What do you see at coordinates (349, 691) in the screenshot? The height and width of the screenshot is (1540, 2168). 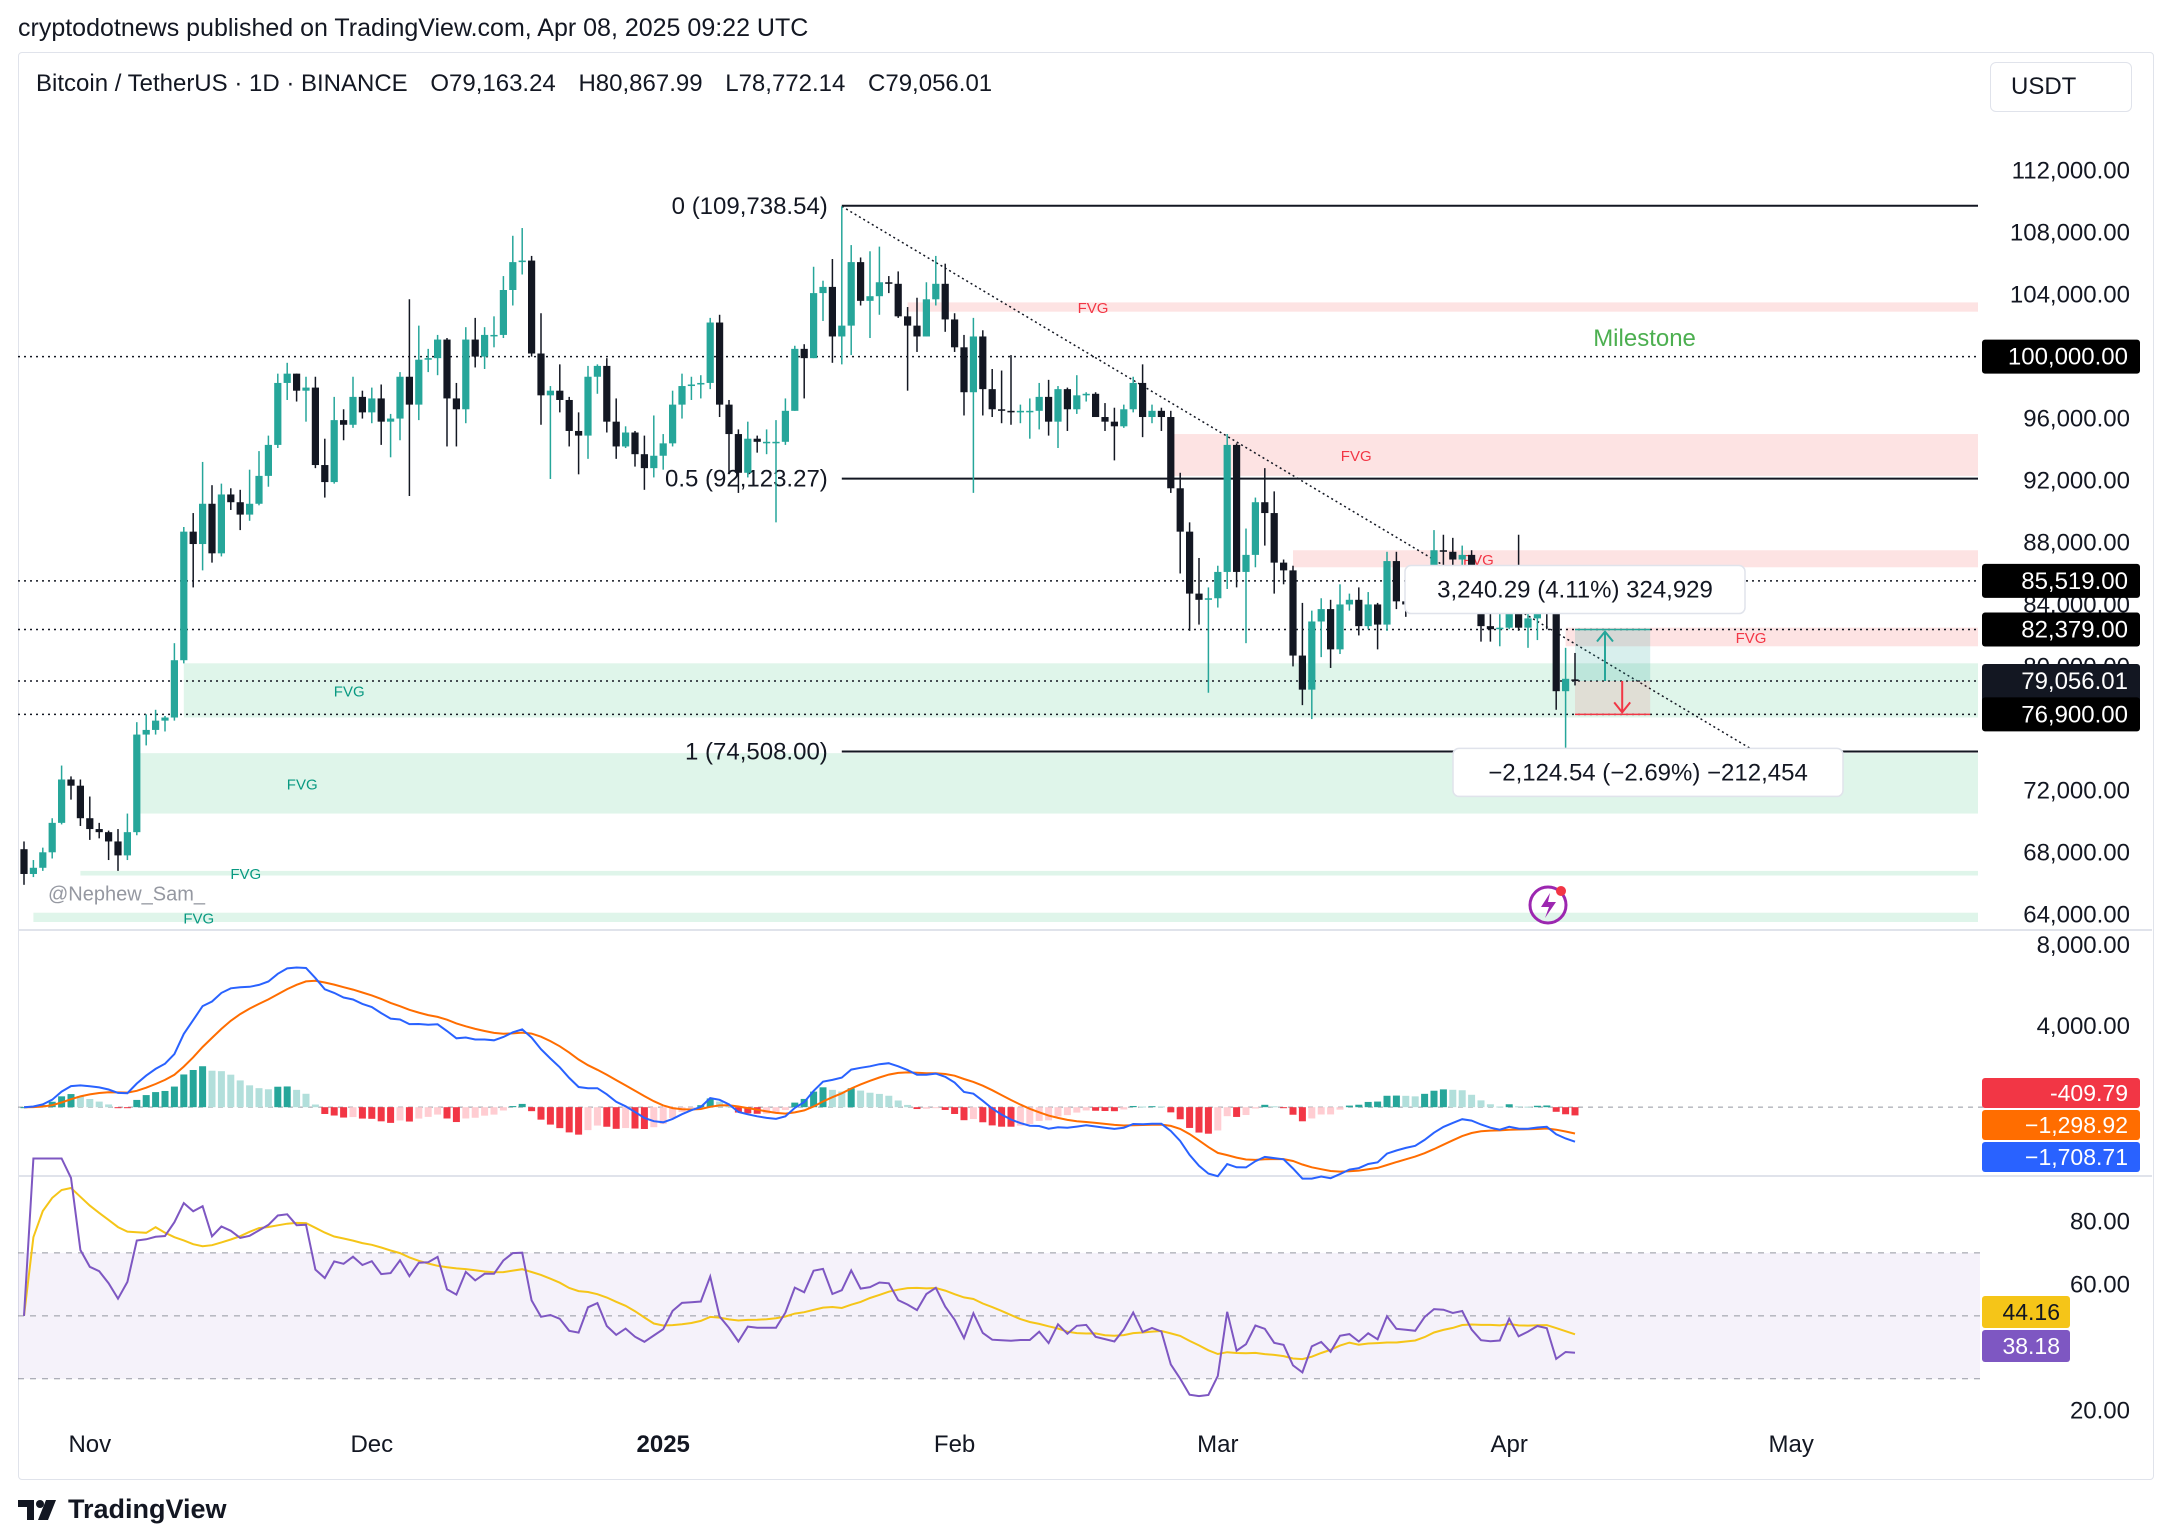 I see `fvg-label: FVG` at bounding box center [349, 691].